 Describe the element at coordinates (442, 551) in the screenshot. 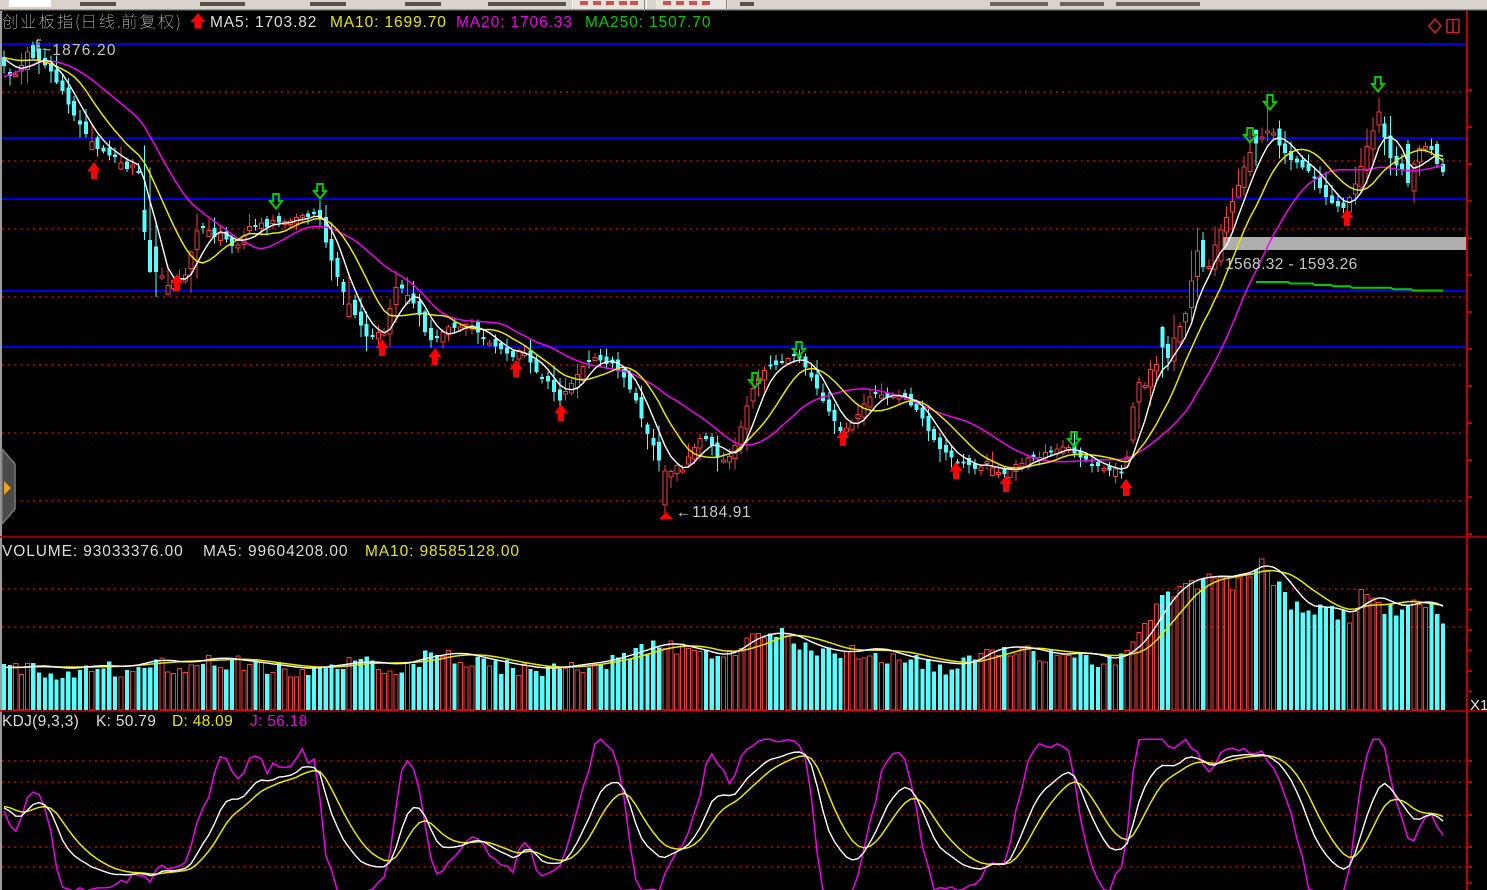

I see `svg-text: MA10: 98585128.00` at that location.